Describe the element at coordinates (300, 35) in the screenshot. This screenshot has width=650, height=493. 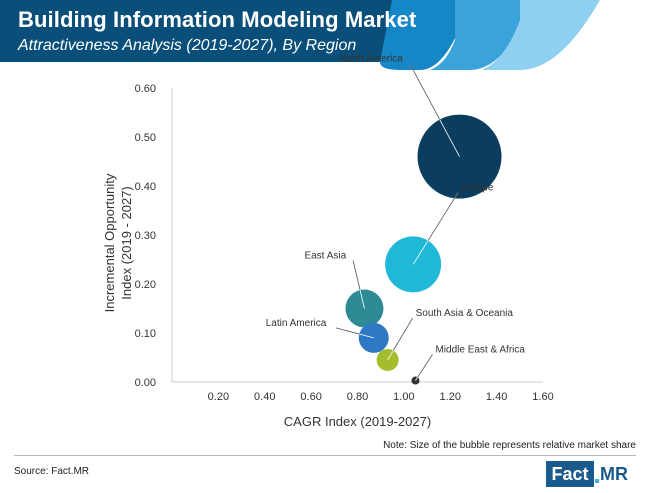
I see `header-stripes` at that location.